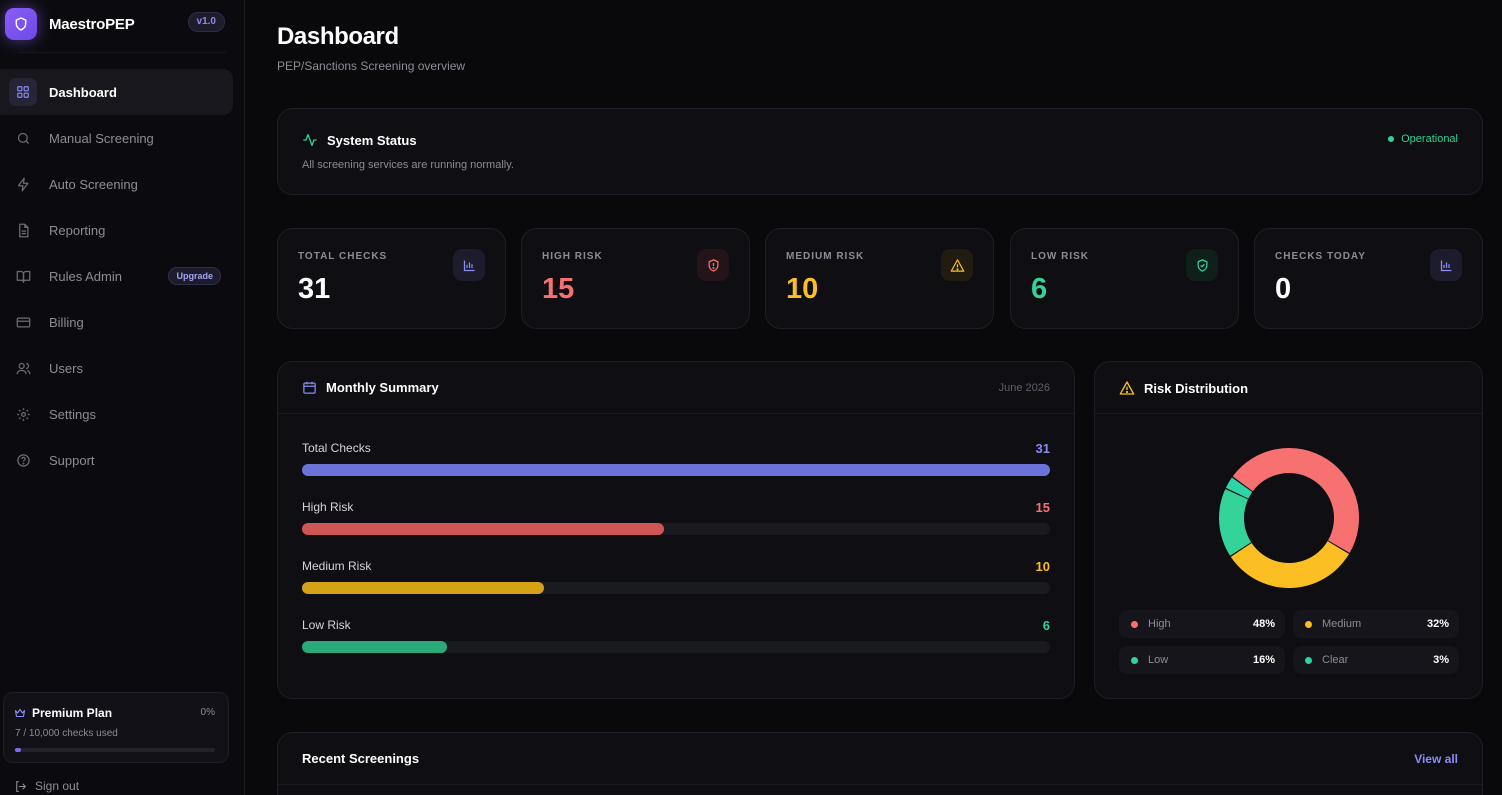 Image resolution: width=1502 pixels, height=795 pixels. I want to click on sidebar-item-reporting: Reporting, so click(116, 230).